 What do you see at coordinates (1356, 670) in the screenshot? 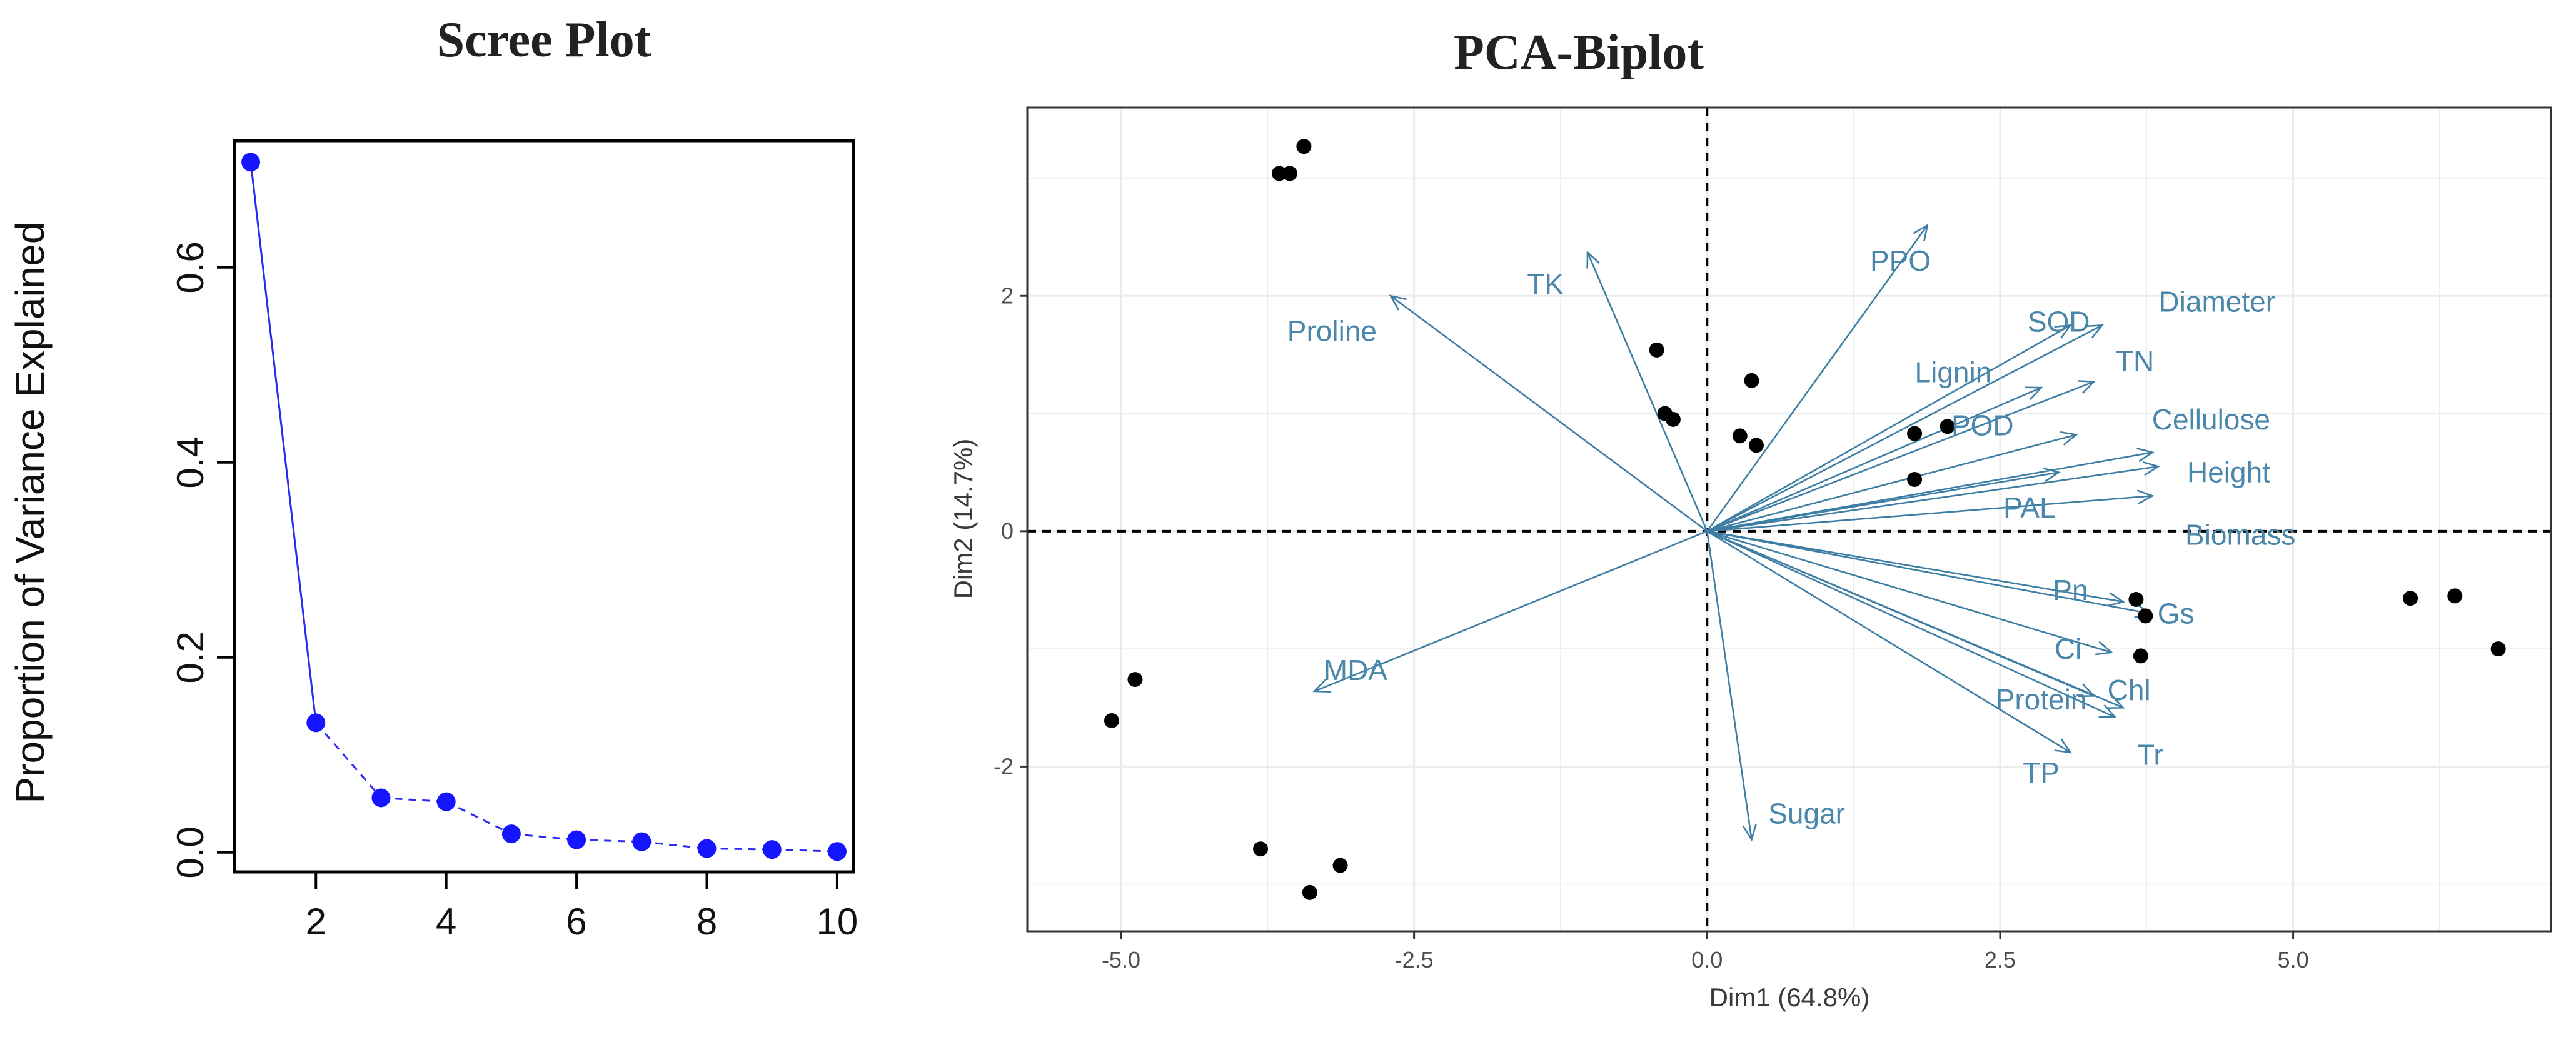
I see `pca-variable-label: MDA` at bounding box center [1356, 670].